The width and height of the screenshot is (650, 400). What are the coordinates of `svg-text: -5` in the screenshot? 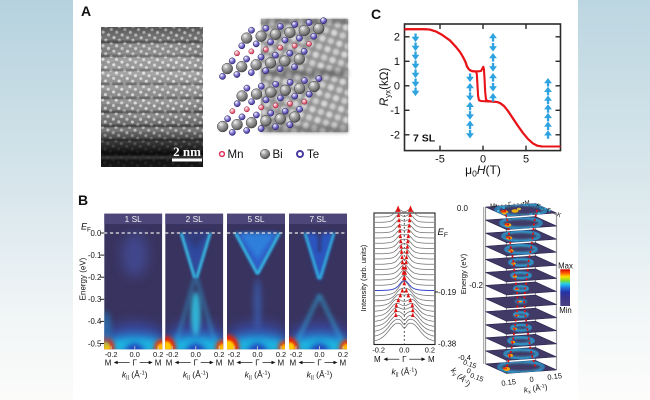 It's located at (440, 160).